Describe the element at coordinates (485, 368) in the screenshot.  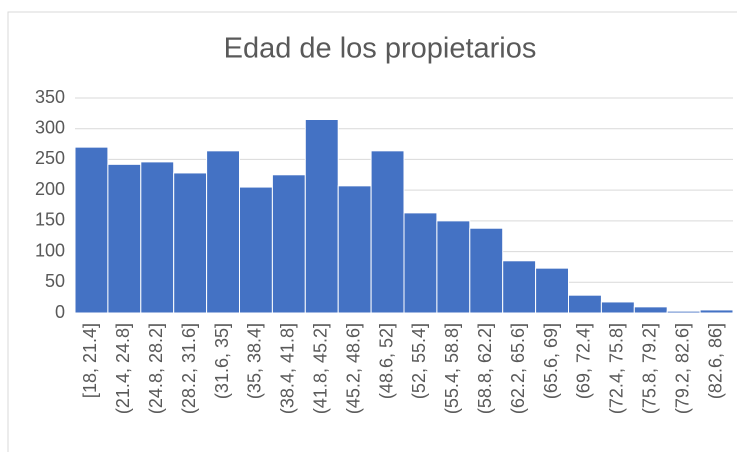
I see `x-tick-label: (58.8, 62.2]` at that location.